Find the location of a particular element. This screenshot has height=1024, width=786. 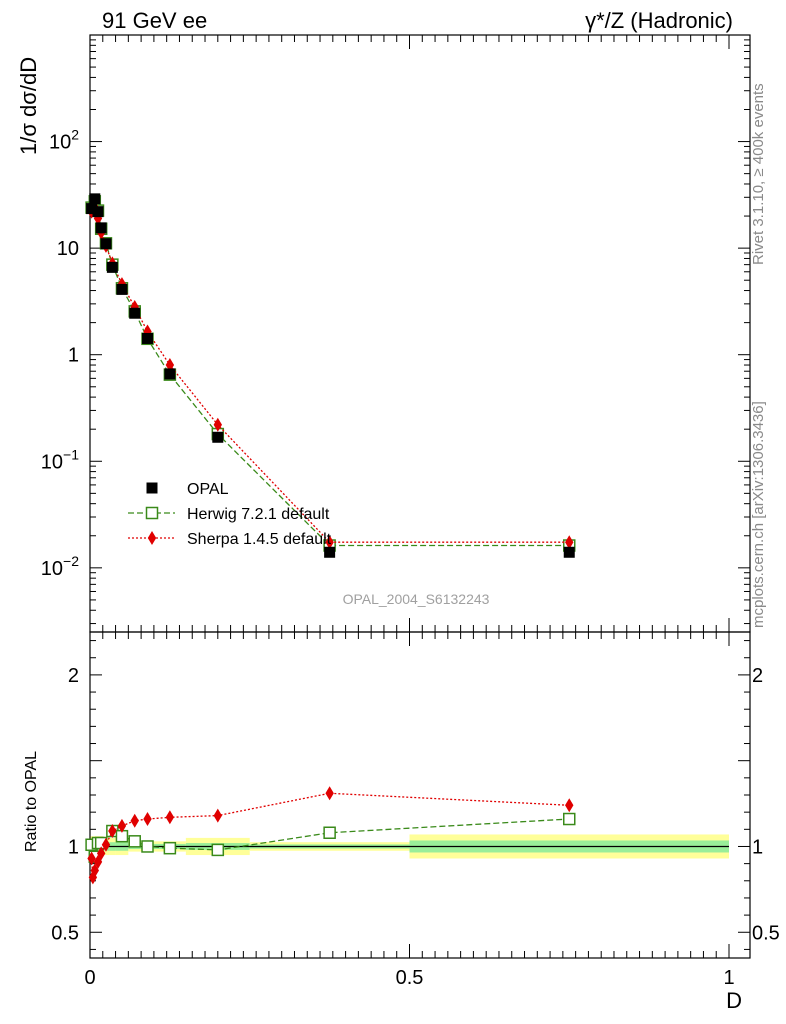

main-y-axis-title: 1/σ dσ/dD is located at coordinates (28, 106).